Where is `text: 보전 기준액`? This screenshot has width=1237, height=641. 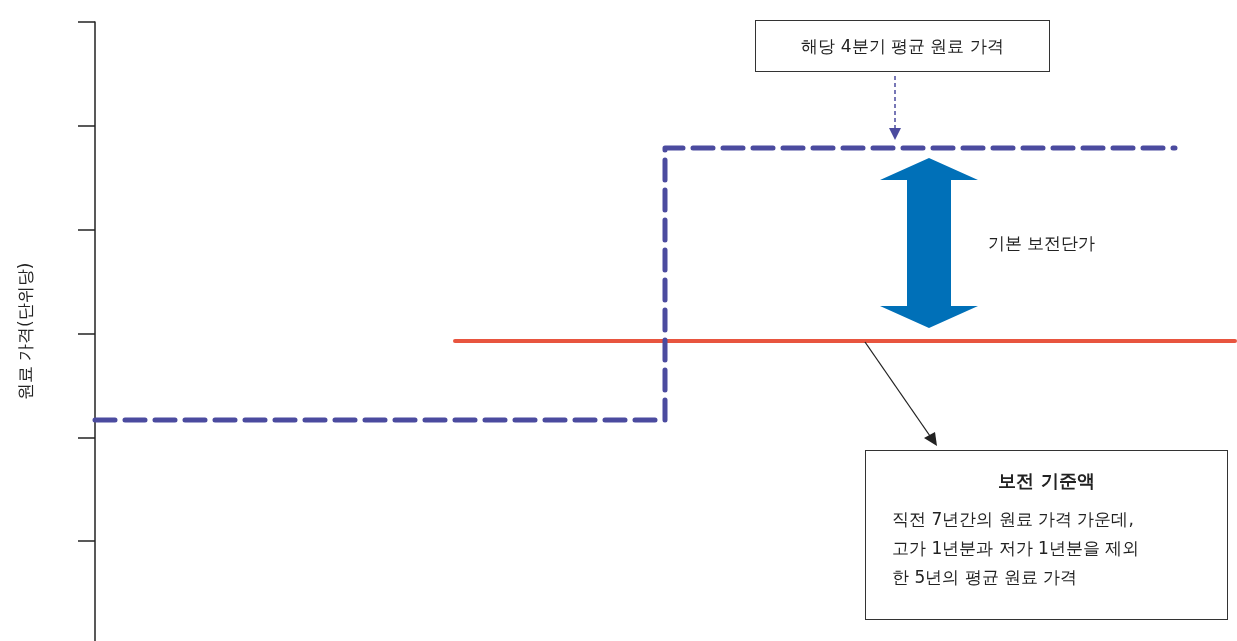
text: 보전 기준액 is located at coordinates (1046, 481).